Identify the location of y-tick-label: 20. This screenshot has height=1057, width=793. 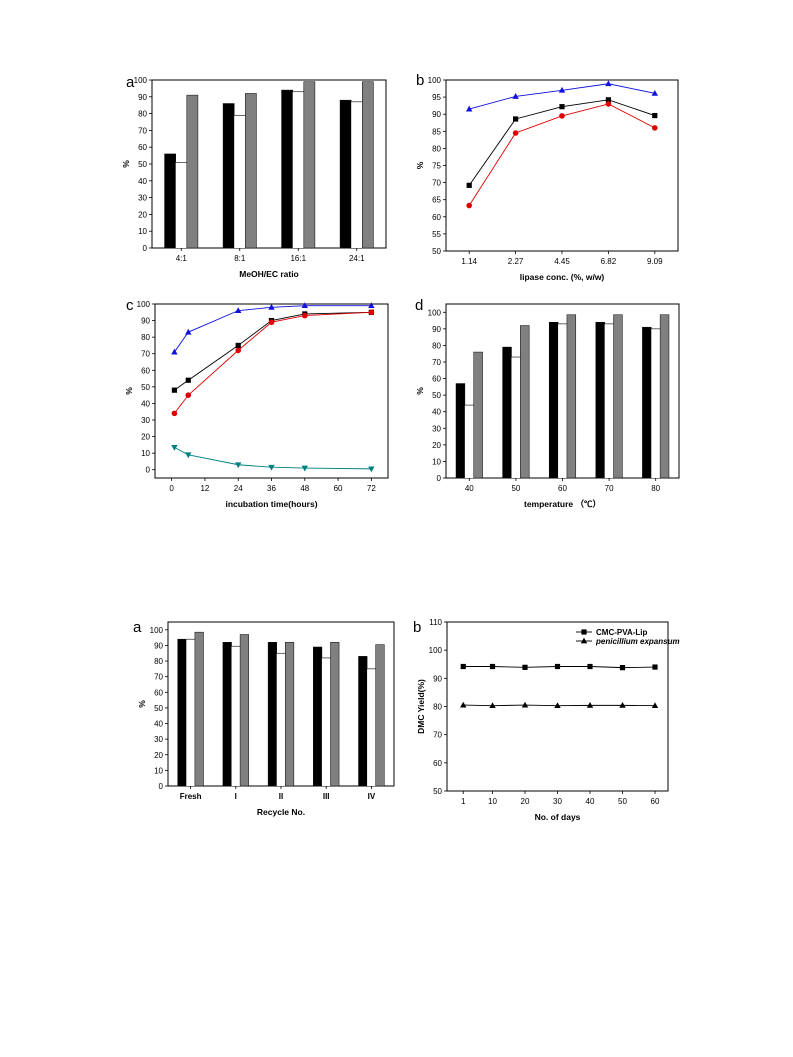
(142, 214).